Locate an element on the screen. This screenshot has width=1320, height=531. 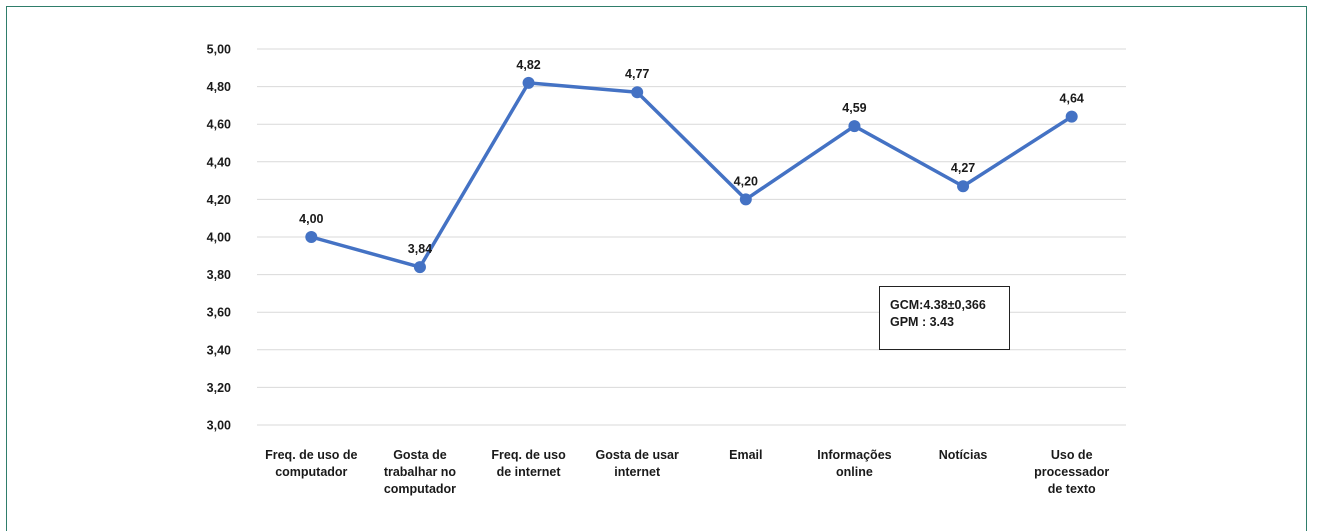
x-category-label: Uso de processador de texto is located at coordinates (1071, 472).